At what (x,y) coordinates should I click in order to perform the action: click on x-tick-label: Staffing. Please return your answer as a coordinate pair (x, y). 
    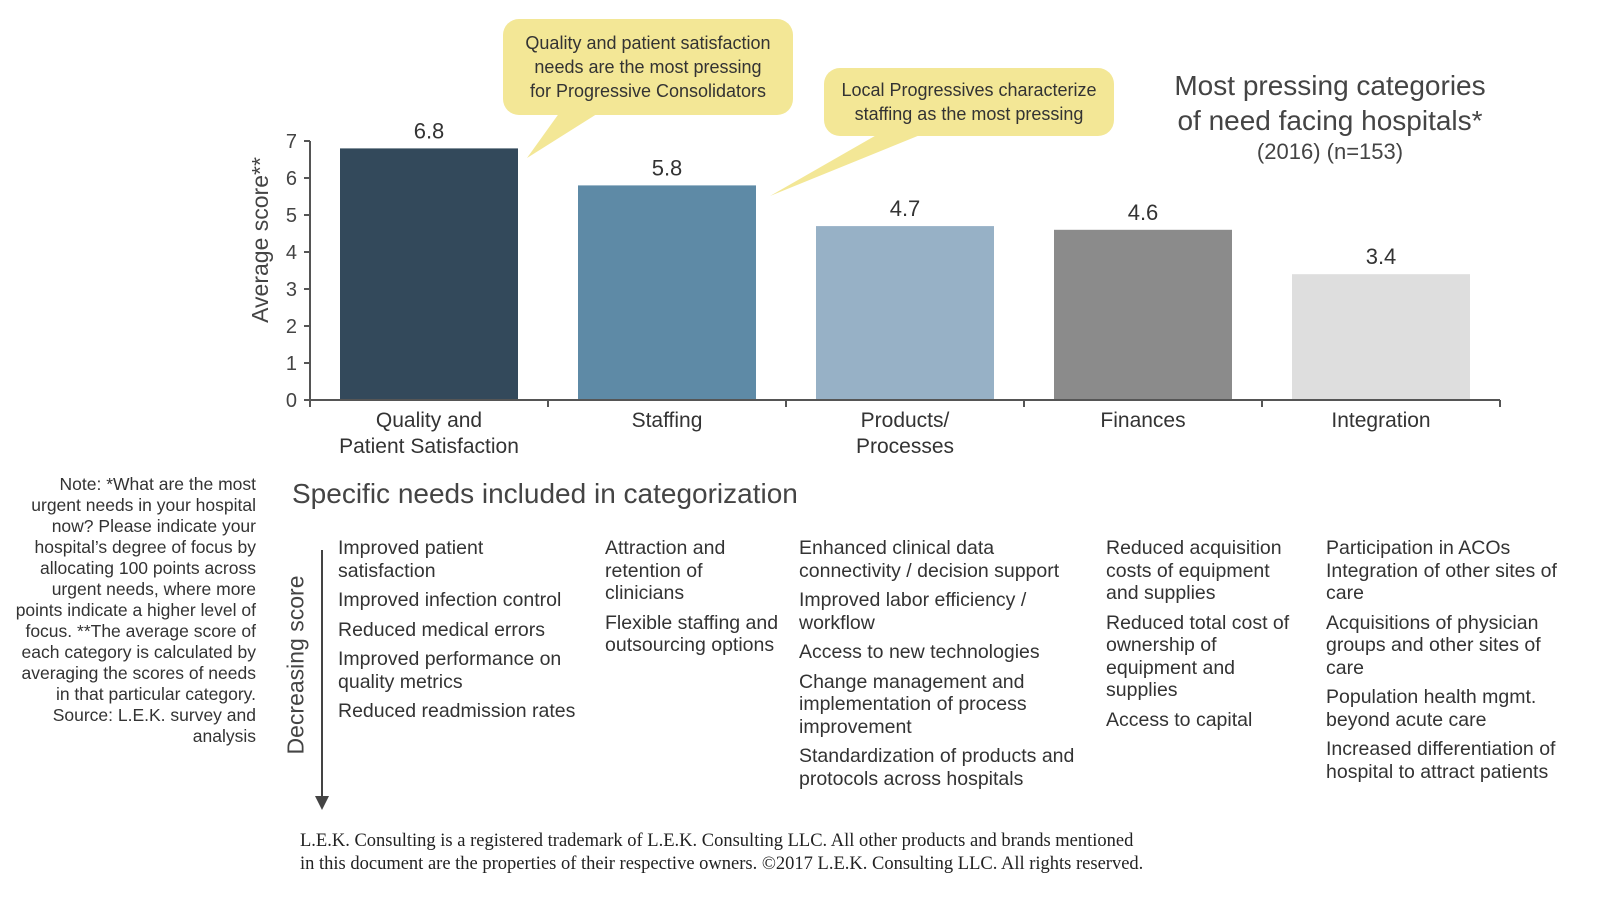
    Looking at the image, I should click on (667, 420).